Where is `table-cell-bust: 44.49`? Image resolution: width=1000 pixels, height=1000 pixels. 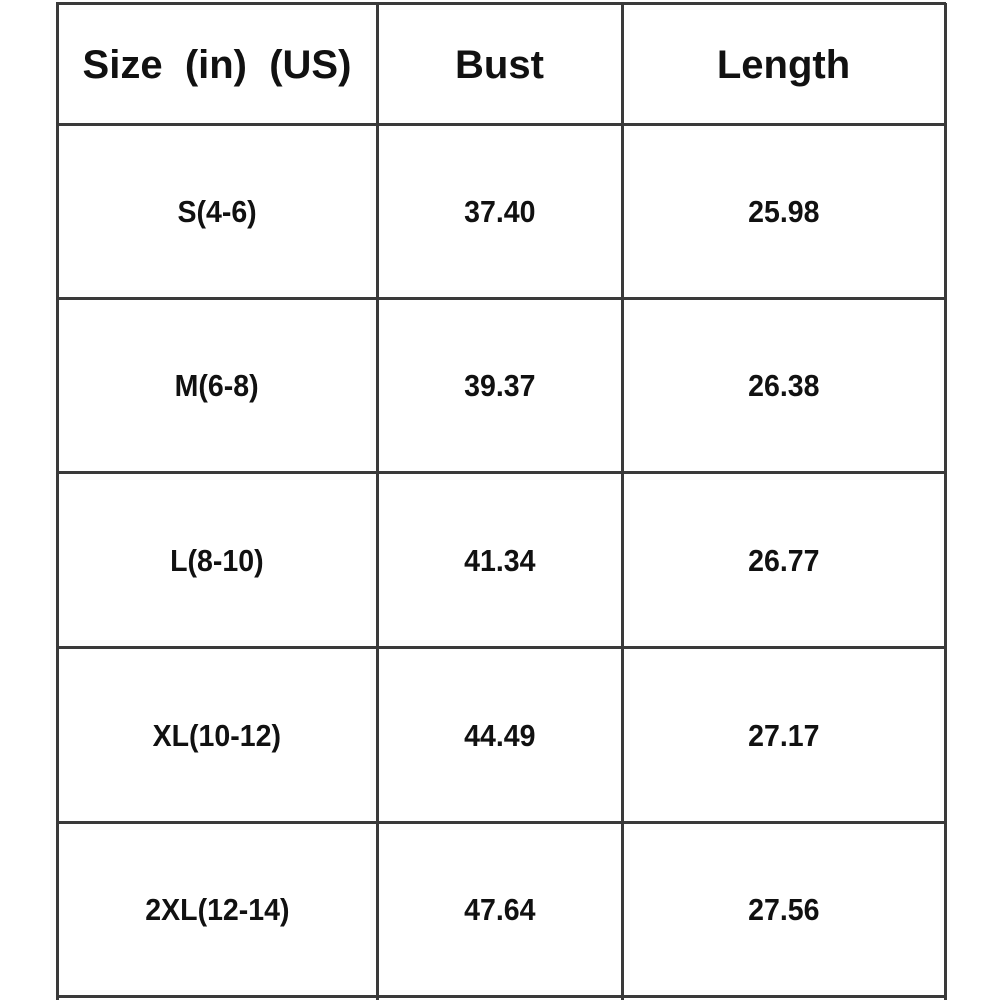 table-cell-bust: 44.49 is located at coordinates (499, 735).